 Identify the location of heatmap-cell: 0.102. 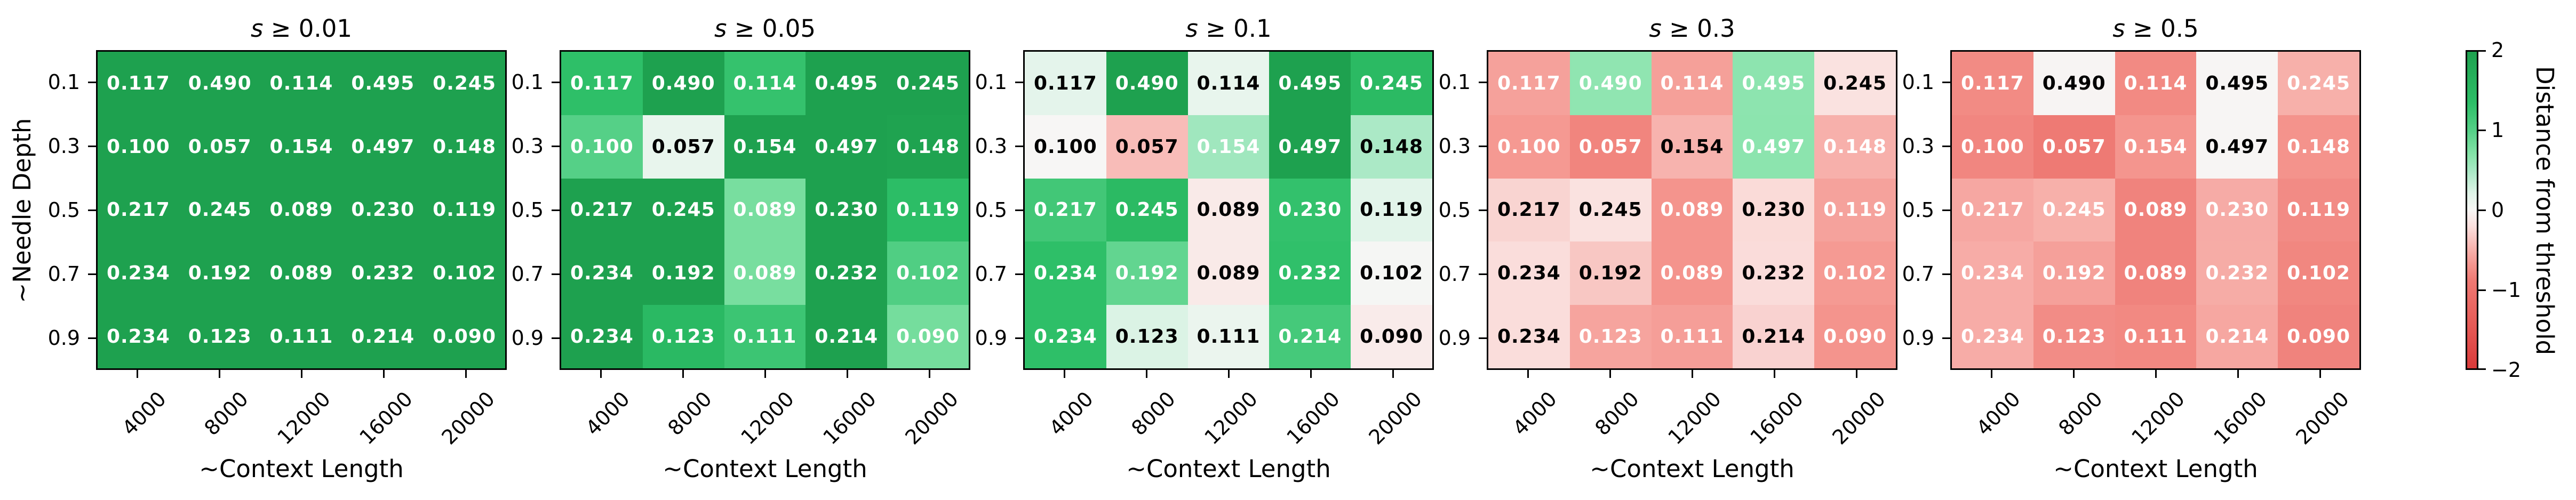
(928, 273).